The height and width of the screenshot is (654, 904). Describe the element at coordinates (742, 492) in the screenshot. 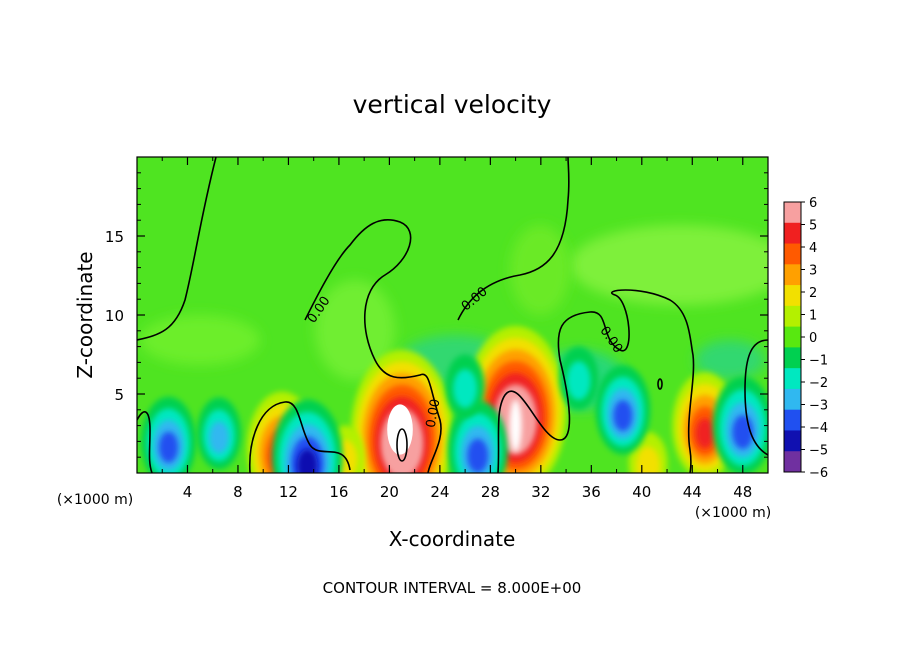

I see `x-tick-label: 48` at that location.